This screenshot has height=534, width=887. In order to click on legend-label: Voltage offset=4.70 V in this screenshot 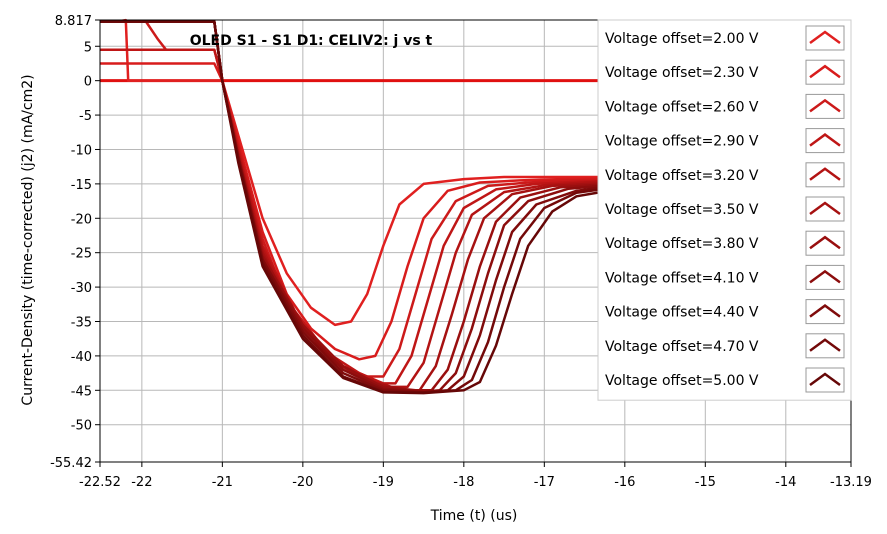, I will do `click(682, 347)`.